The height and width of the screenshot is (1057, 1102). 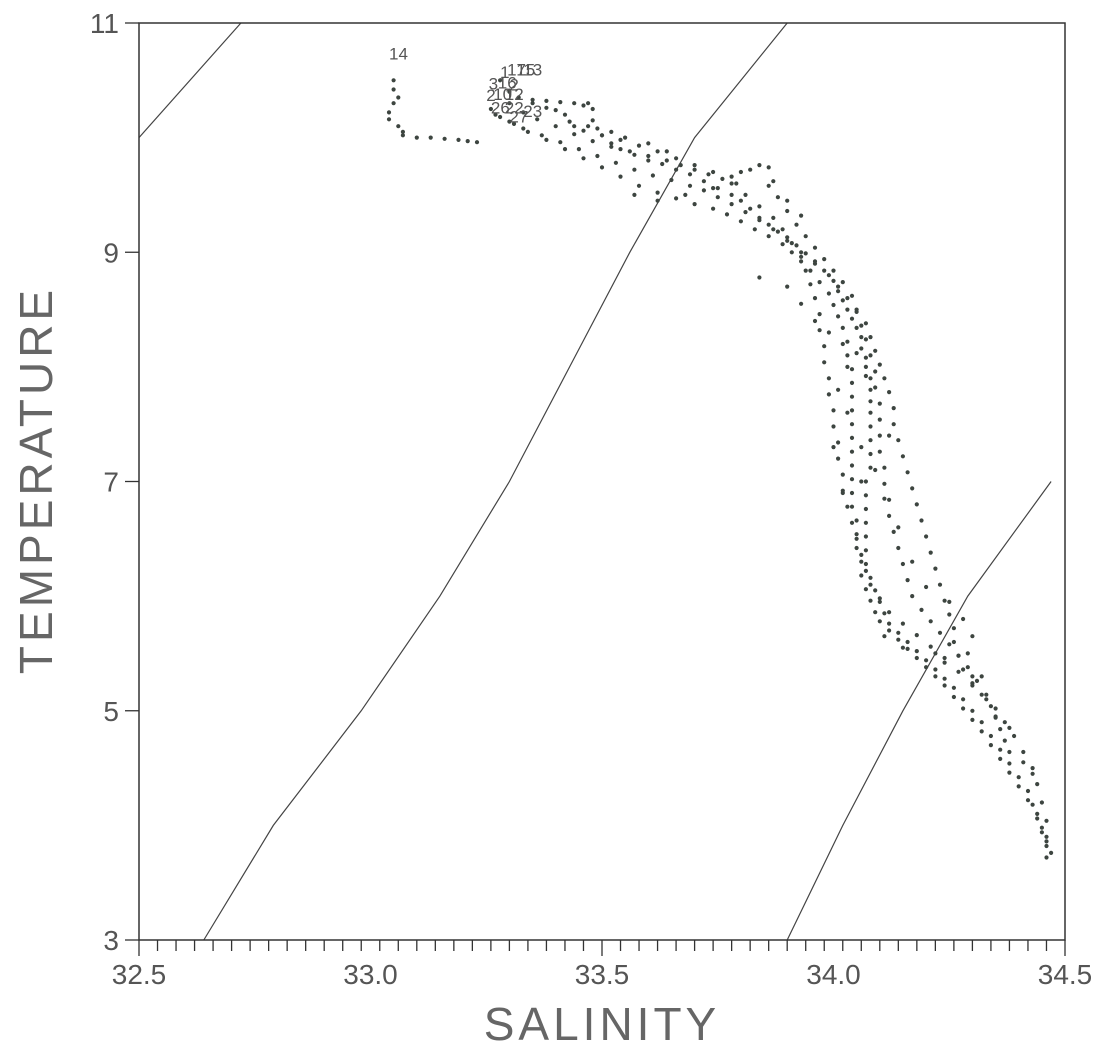 What do you see at coordinates (518, 117) in the screenshot?
I see `station-label-27: 27` at bounding box center [518, 117].